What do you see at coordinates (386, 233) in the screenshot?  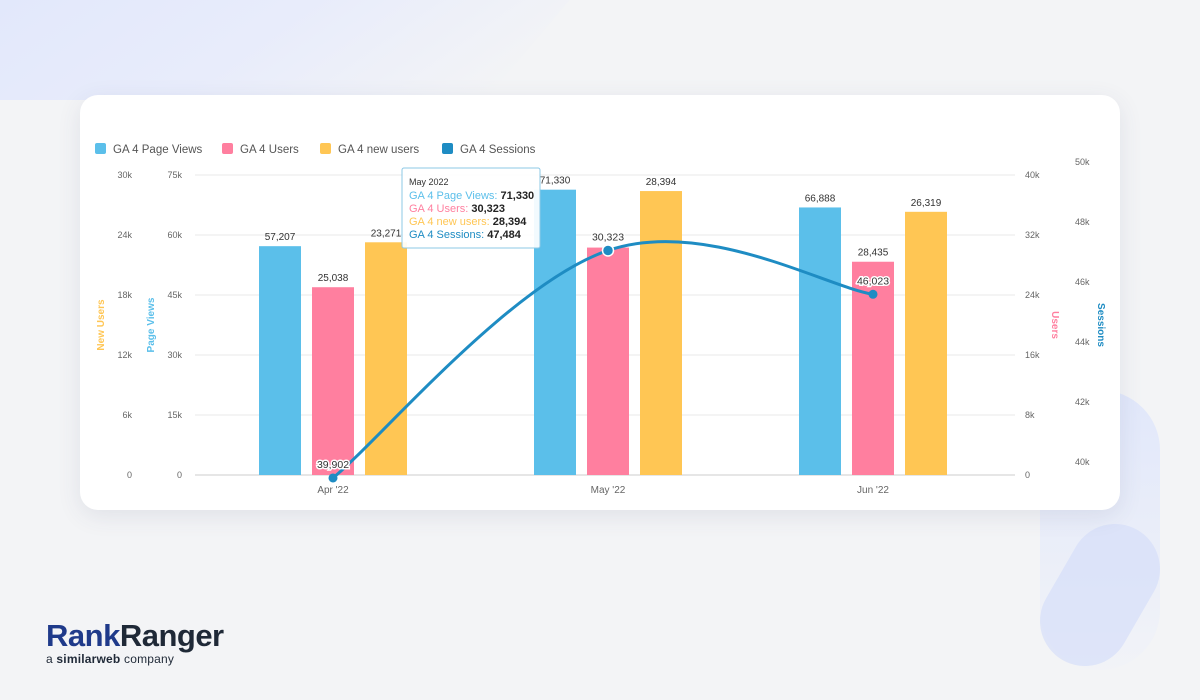 I see `data-label: 23,271` at bounding box center [386, 233].